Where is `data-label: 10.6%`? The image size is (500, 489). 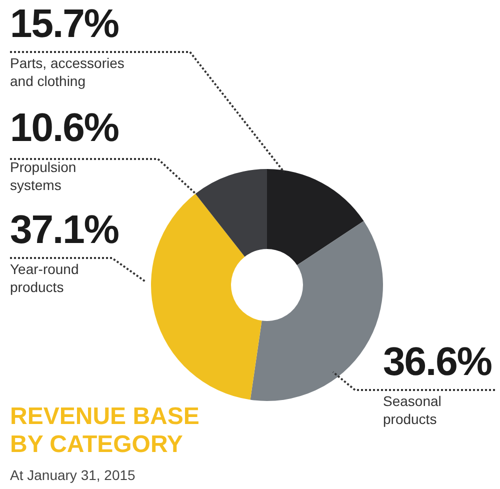 data-label: 10.6% is located at coordinates (64, 128).